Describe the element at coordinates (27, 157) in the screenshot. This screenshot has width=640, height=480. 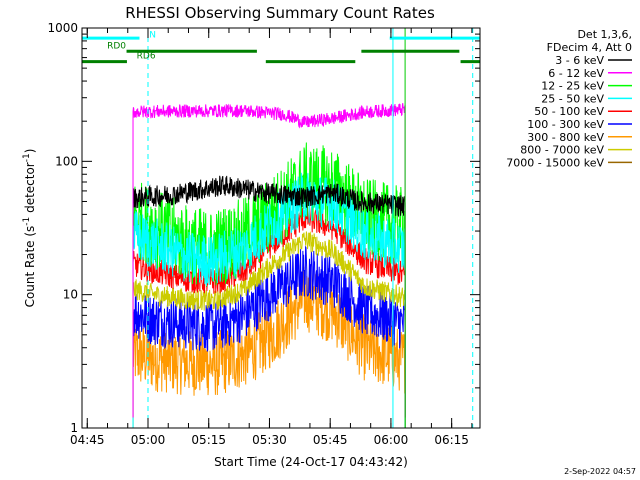
I see `y-label-sup-2: -1` at that location.